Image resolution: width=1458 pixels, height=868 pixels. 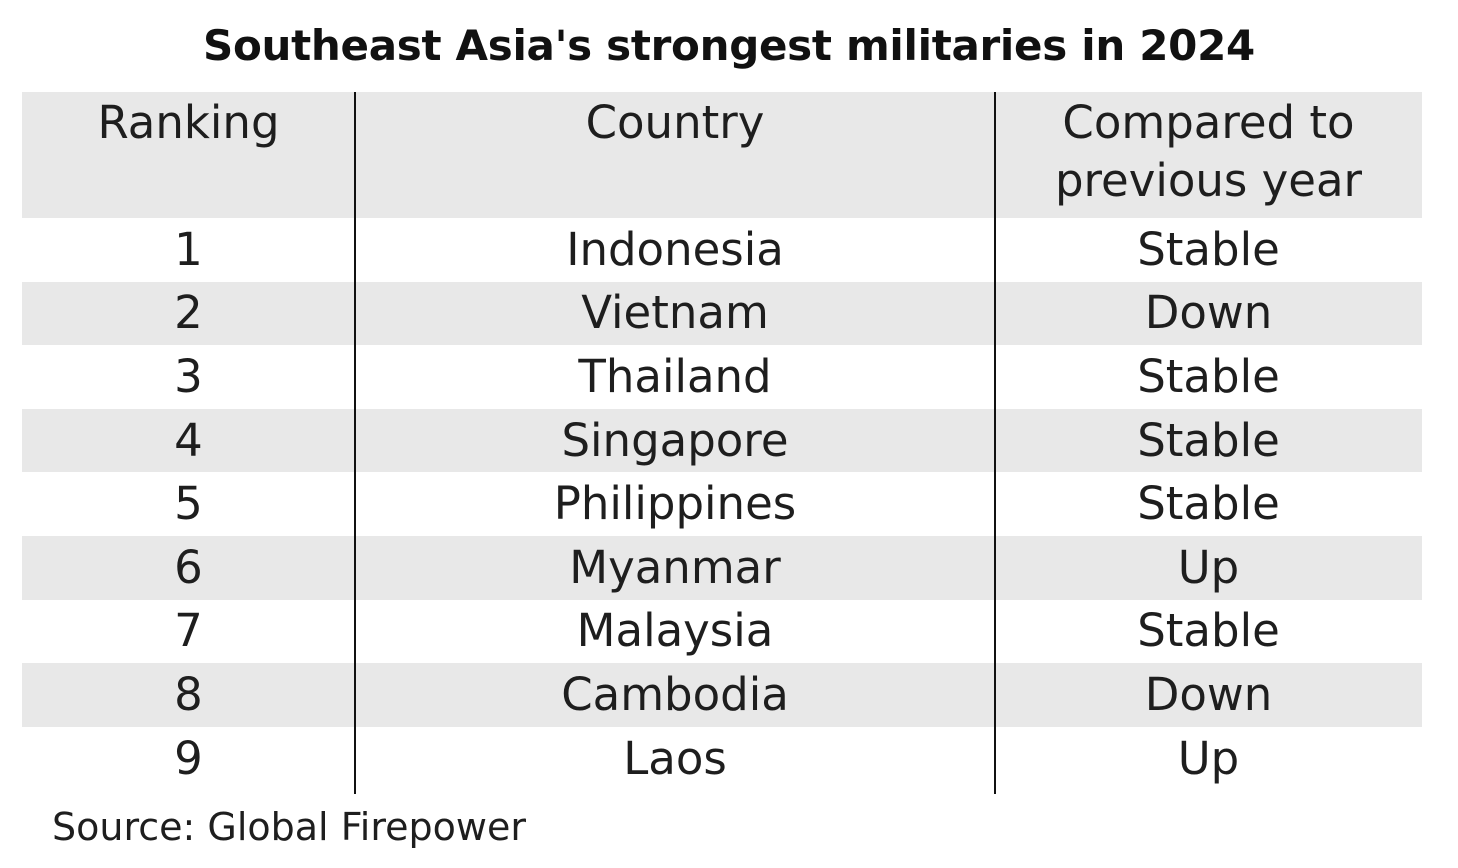 I want to click on cell-country: Laos, so click(x=675, y=758).